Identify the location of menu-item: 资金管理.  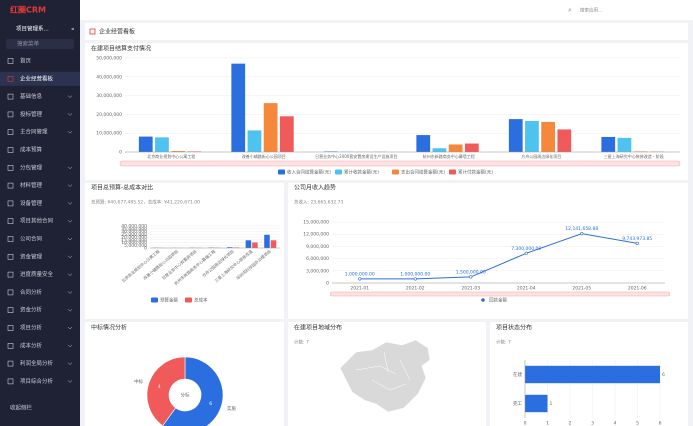
(31, 256).